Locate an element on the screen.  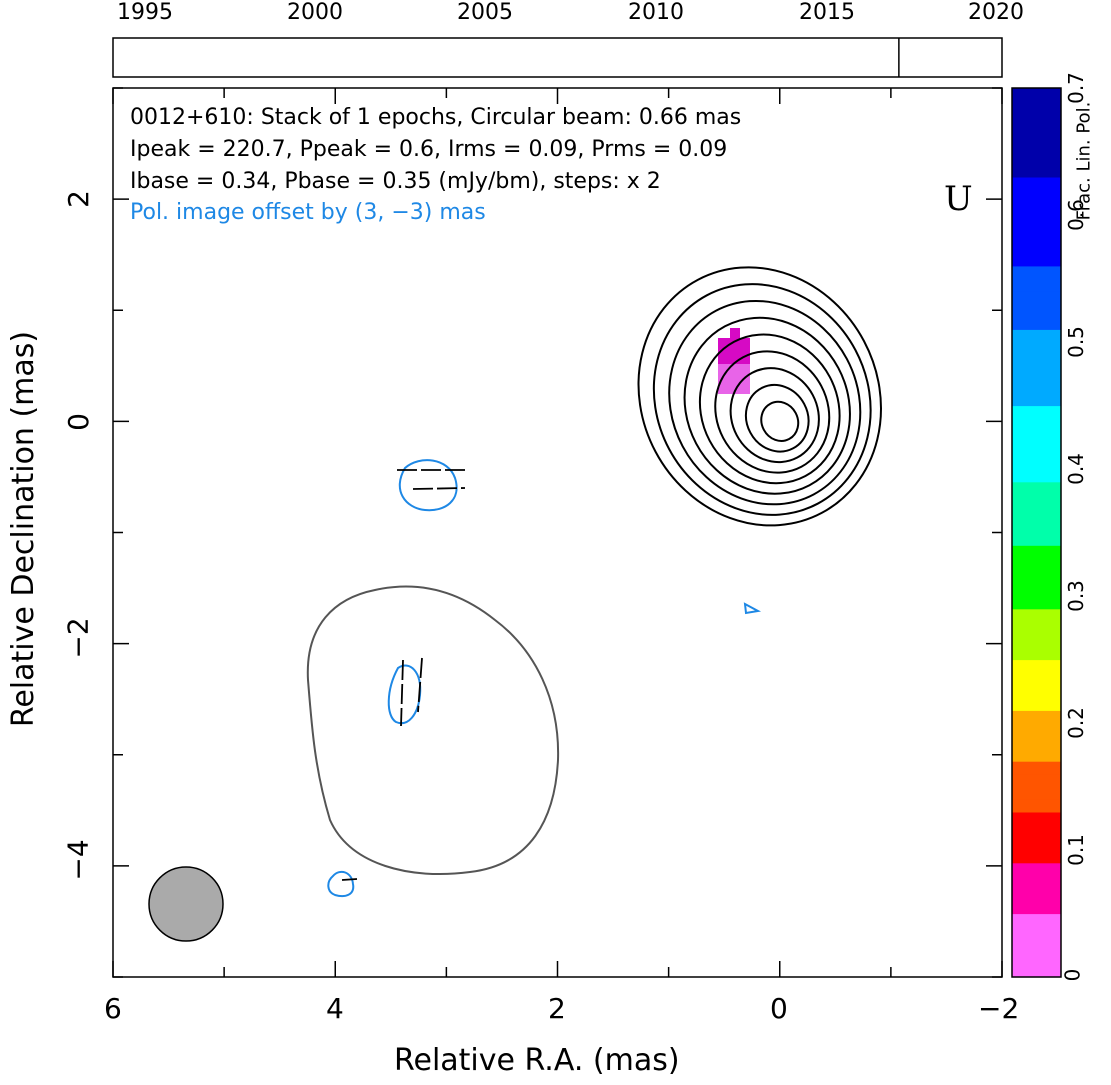
stokes-i-contours is located at coordinates (759, 396).